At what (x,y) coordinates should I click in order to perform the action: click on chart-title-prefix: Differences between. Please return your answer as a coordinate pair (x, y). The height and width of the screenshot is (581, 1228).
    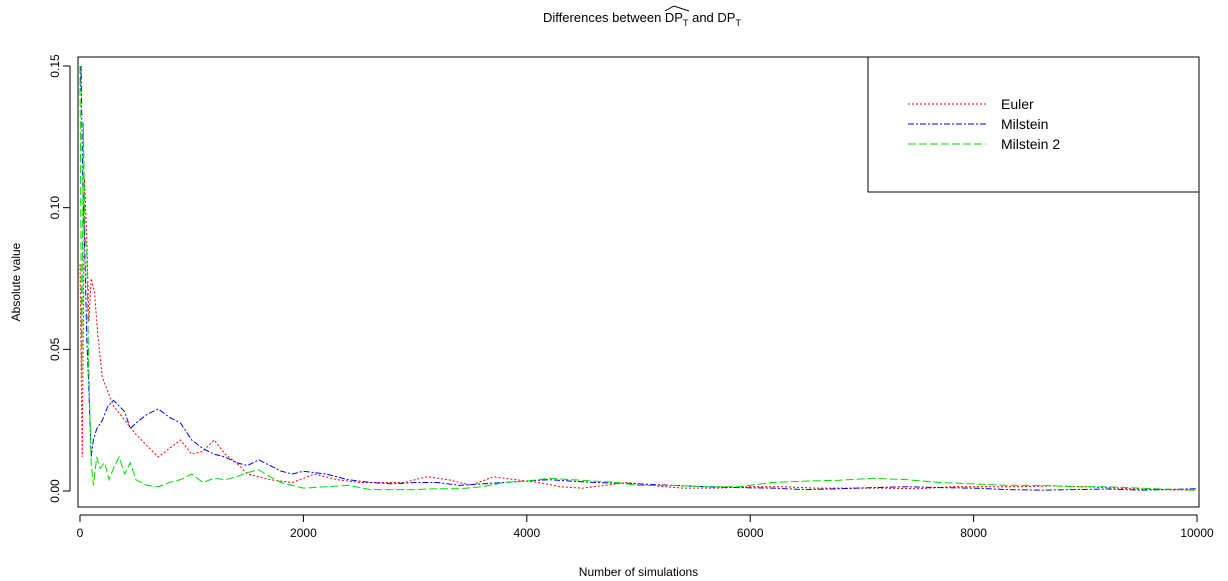
    Looking at the image, I should click on (604, 17).